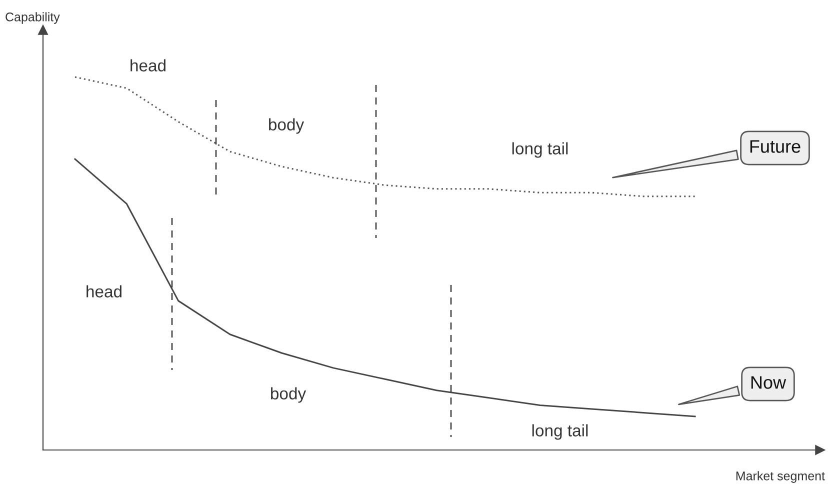  Describe the element at coordinates (104, 291) in the screenshot. I see `annotation: head` at that location.